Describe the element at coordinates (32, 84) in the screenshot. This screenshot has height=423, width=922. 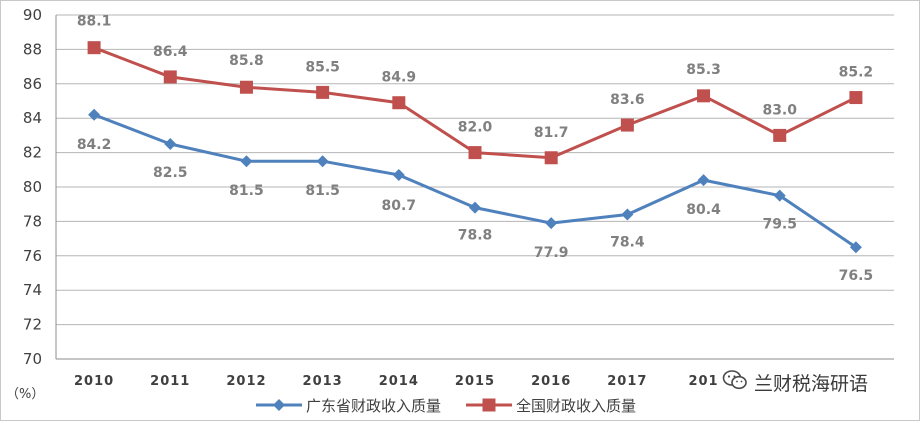
I see `y-tick-label: 86` at that location.